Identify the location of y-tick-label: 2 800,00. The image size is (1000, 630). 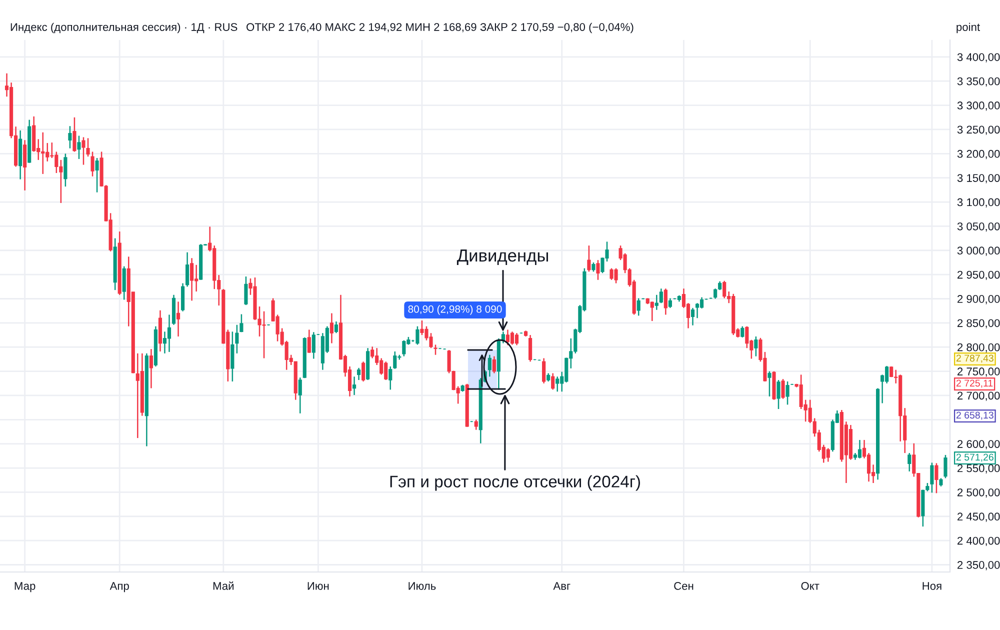
(979, 348).